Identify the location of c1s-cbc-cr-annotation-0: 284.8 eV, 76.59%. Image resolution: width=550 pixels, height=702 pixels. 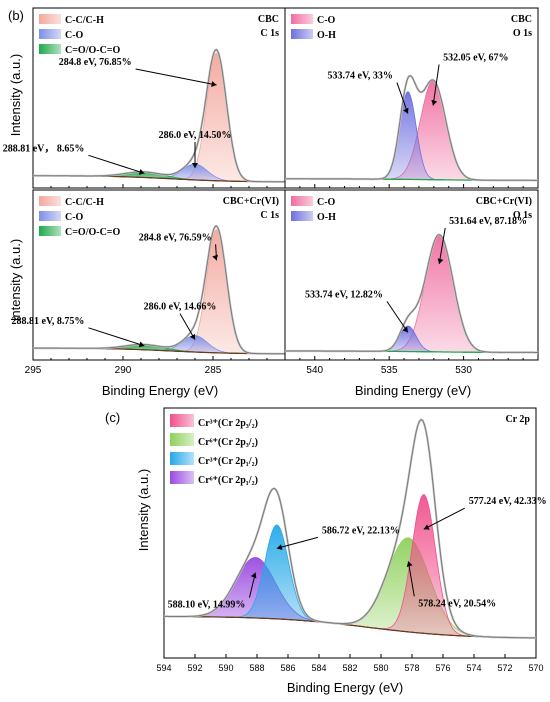
(175, 237).